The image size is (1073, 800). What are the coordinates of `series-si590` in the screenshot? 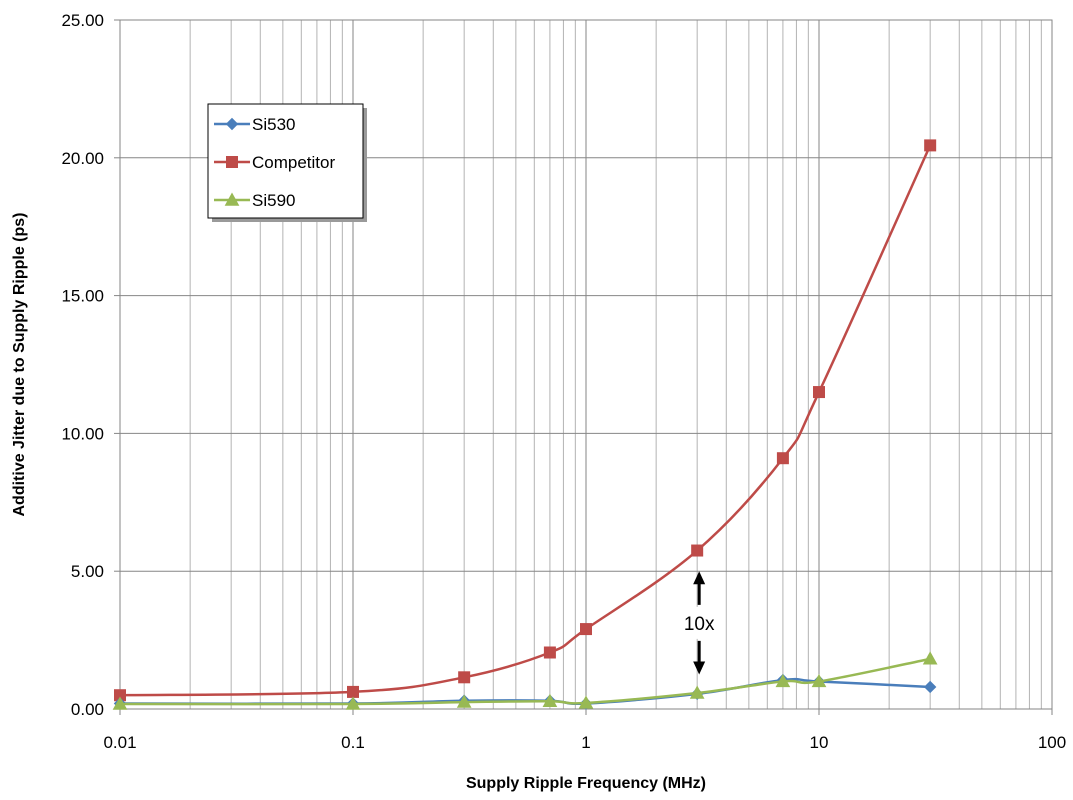 It's located at (525, 680).